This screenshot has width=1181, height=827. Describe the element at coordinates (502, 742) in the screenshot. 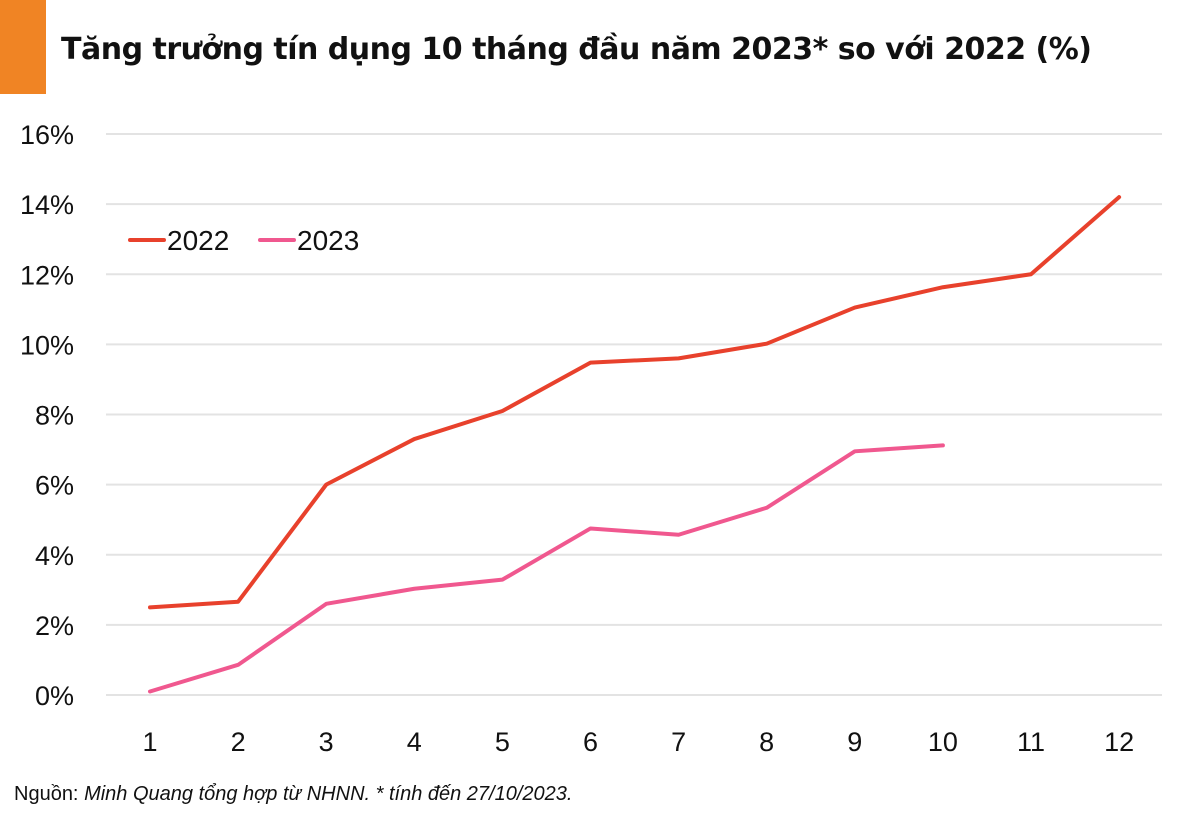

I see `x-tick-label: 5` at that location.